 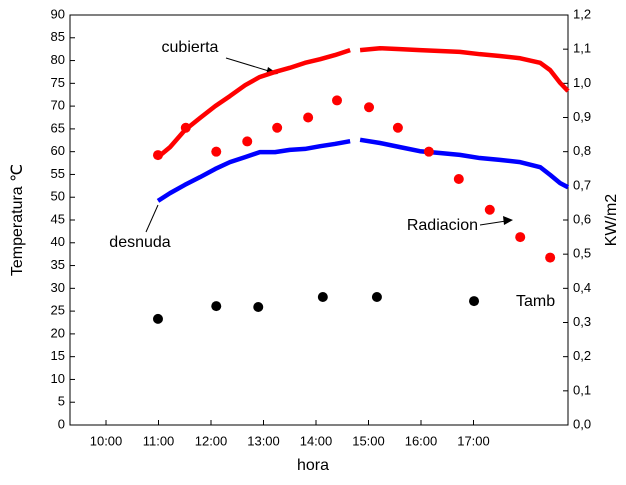 What do you see at coordinates (508, 220) in the screenshot?
I see `arrow-head` at bounding box center [508, 220].